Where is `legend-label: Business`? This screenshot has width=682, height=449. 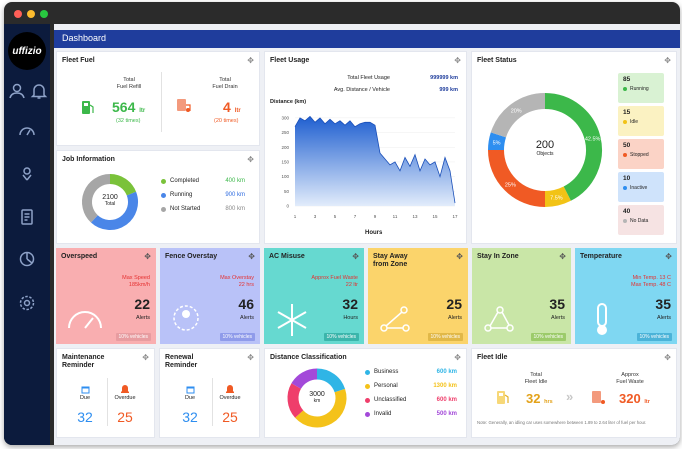
legend-label: Business is located at coordinates (386, 372).